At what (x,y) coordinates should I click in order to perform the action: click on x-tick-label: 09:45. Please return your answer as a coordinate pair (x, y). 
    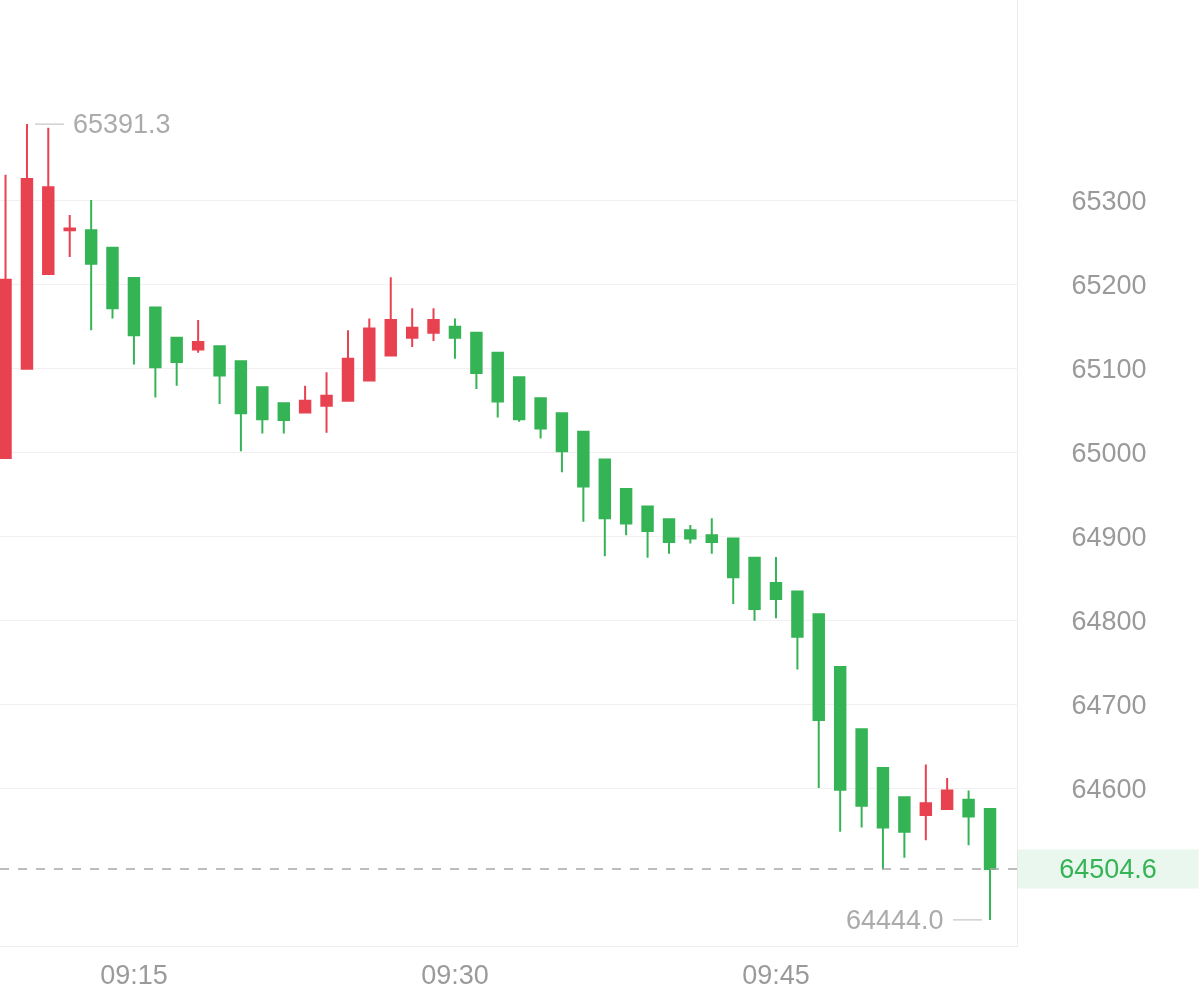
    Looking at the image, I should click on (776, 975).